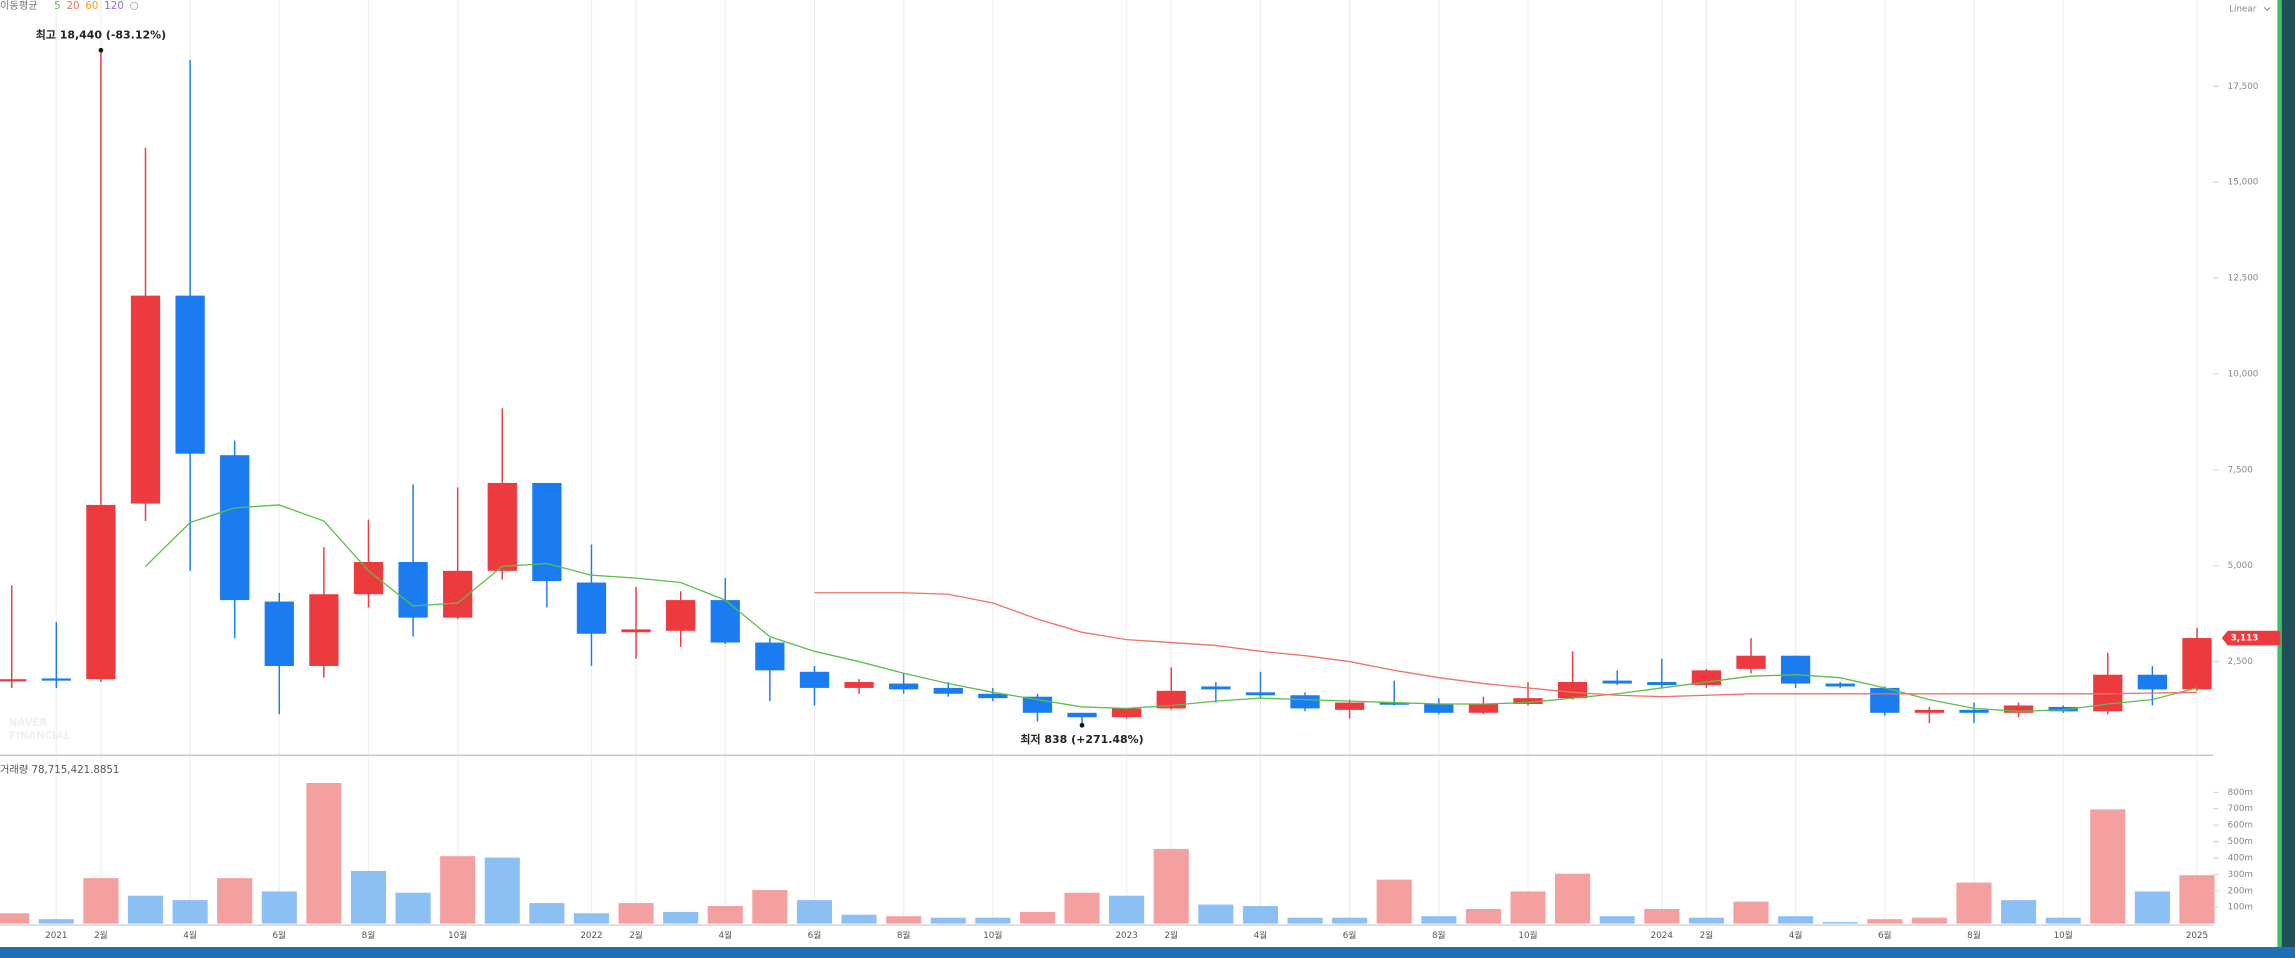 The image size is (2295, 958). What do you see at coordinates (2197, 936) in the screenshot?
I see `x-tick-label: 2025` at bounding box center [2197, 936].